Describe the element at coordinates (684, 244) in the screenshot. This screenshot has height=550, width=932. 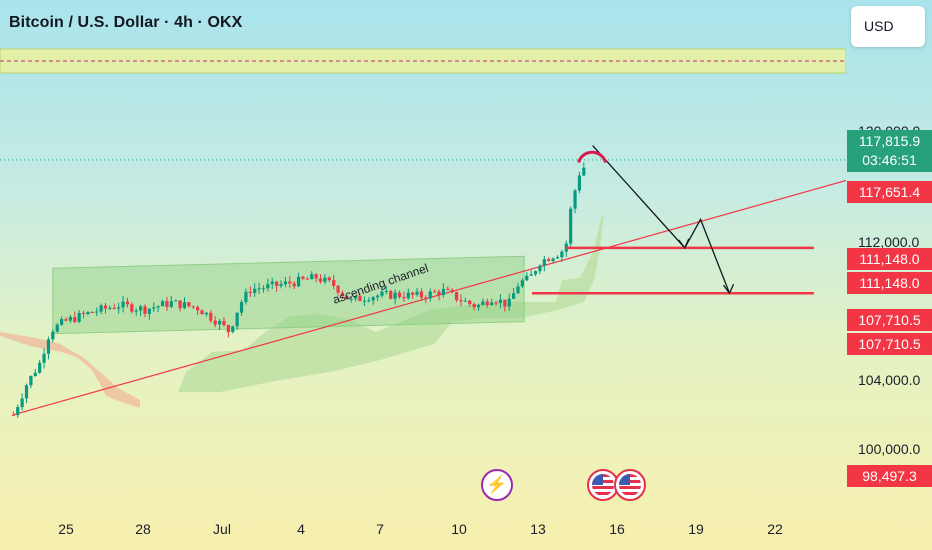
I see `projection-arrowhead` at that location.